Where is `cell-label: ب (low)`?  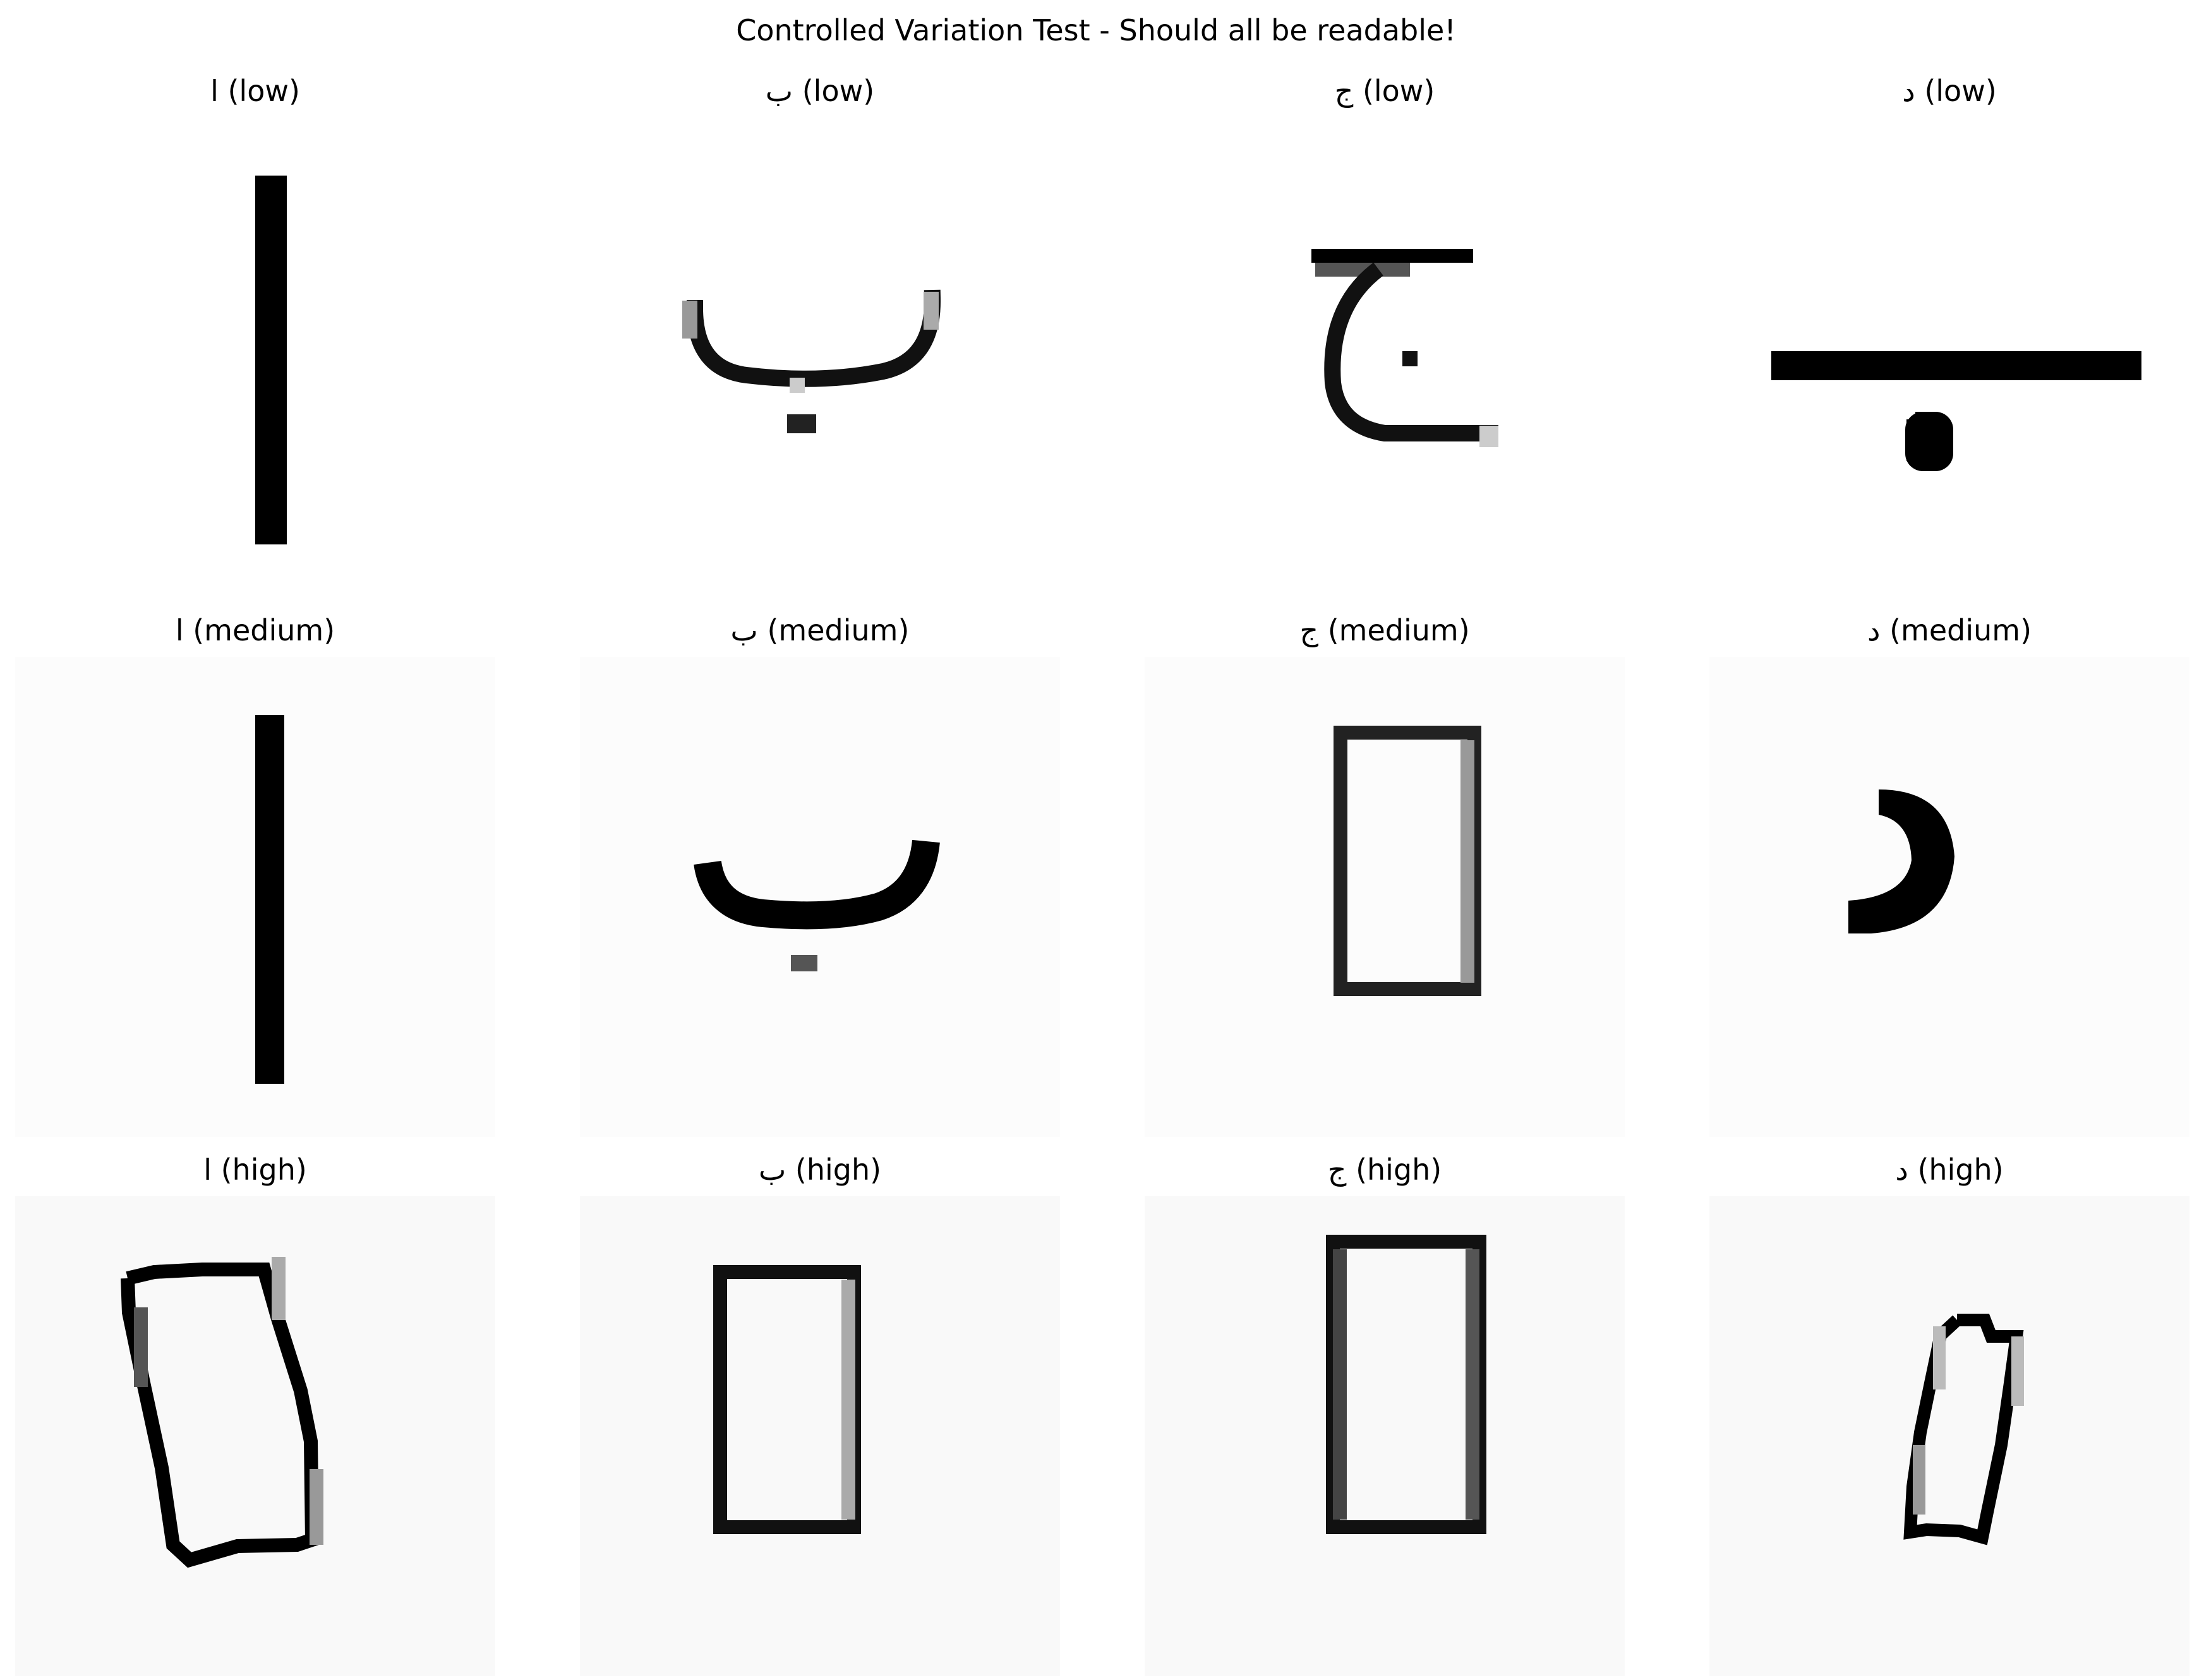 cell-label: ب (low) is located at coordinates (820, 91).